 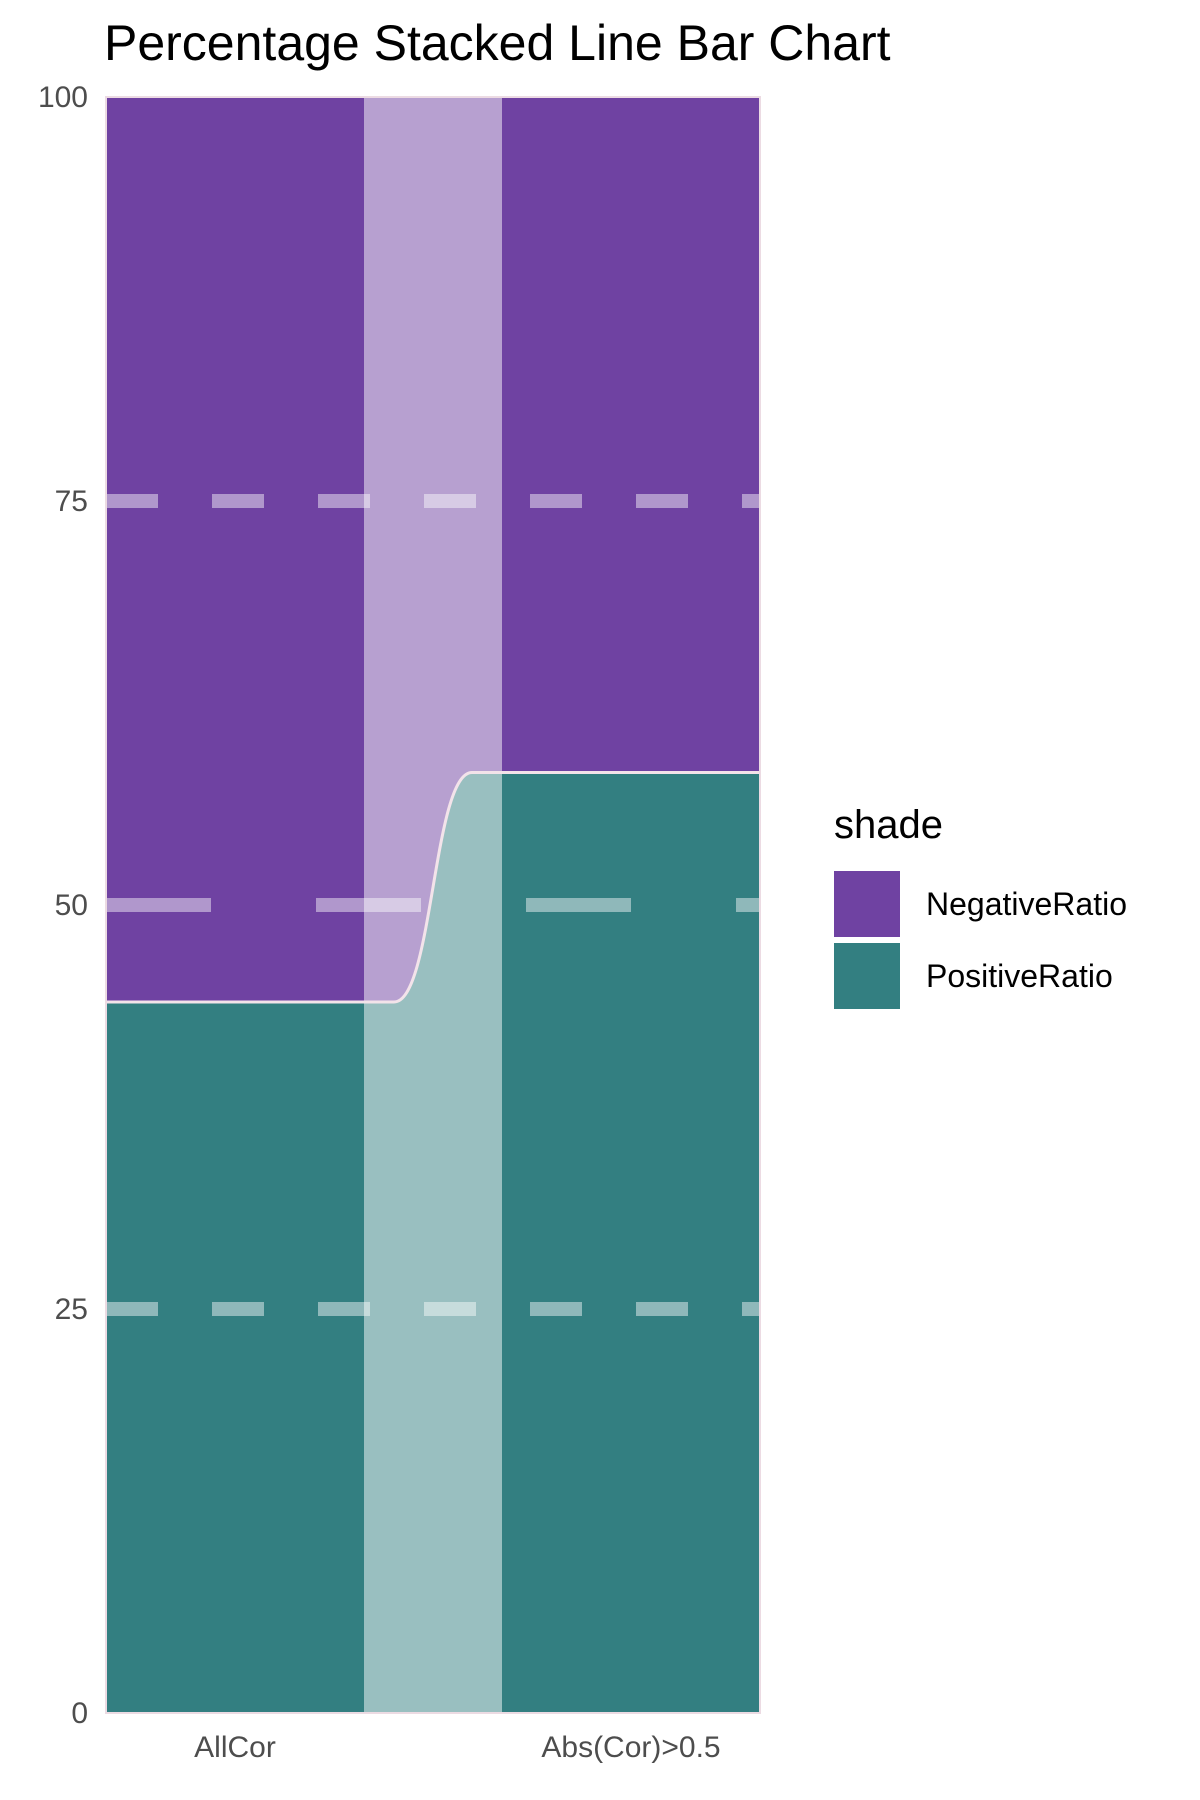 I want to click on y-tick-label: 75, so click(x=71, y=501).